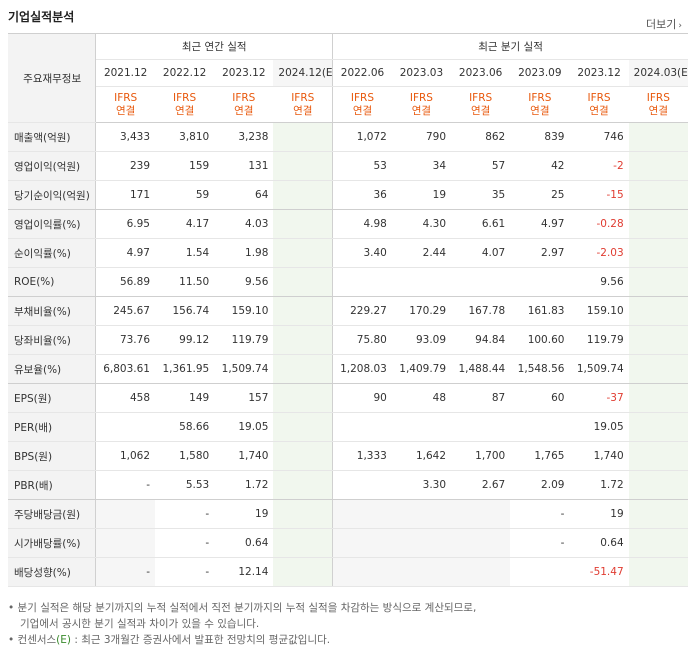 The height and width of the screenshot is (648, 694). I want to click on cell-value: 1,700, so click(481, 456).